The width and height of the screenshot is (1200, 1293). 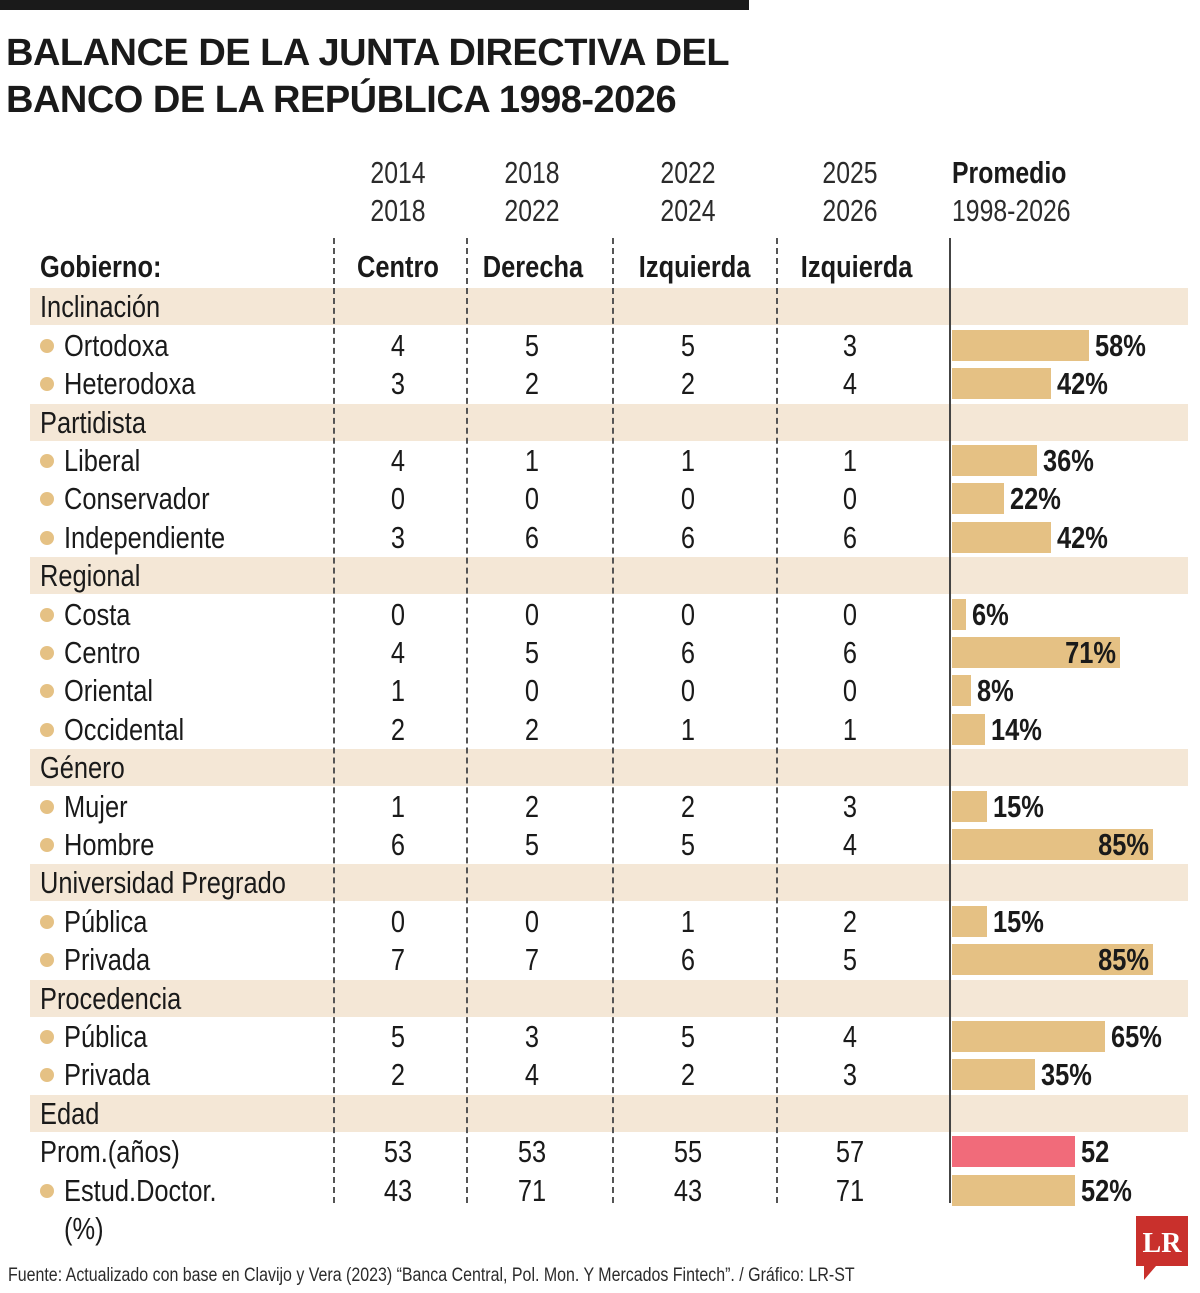 What do you see at coordinates (110, 1152) in the screenshot?
I see `row-label: Prom.(años)` at bounding box center [110, 1152].